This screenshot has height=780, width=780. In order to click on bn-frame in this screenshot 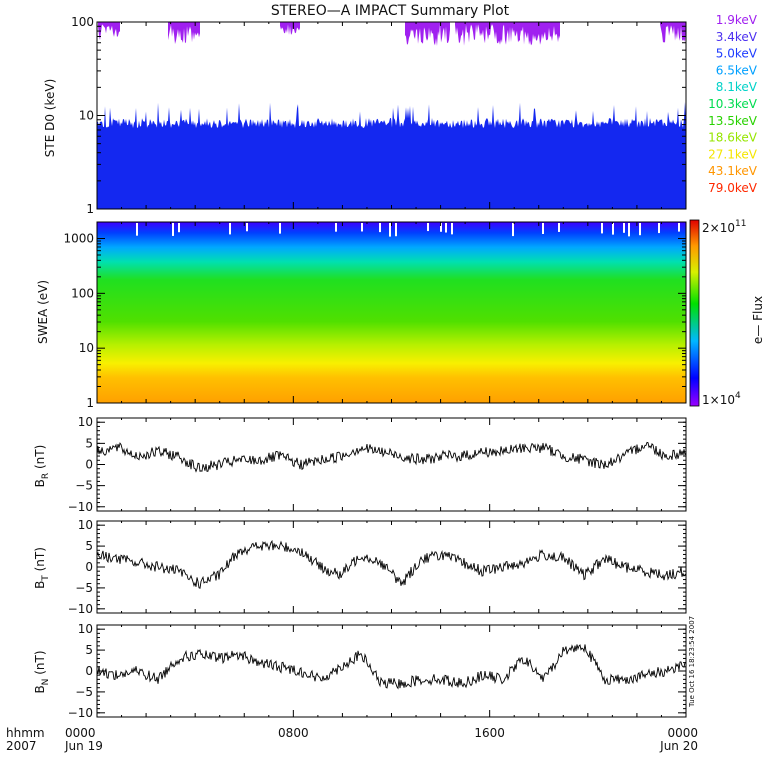, I will do `click(391, 671)`.